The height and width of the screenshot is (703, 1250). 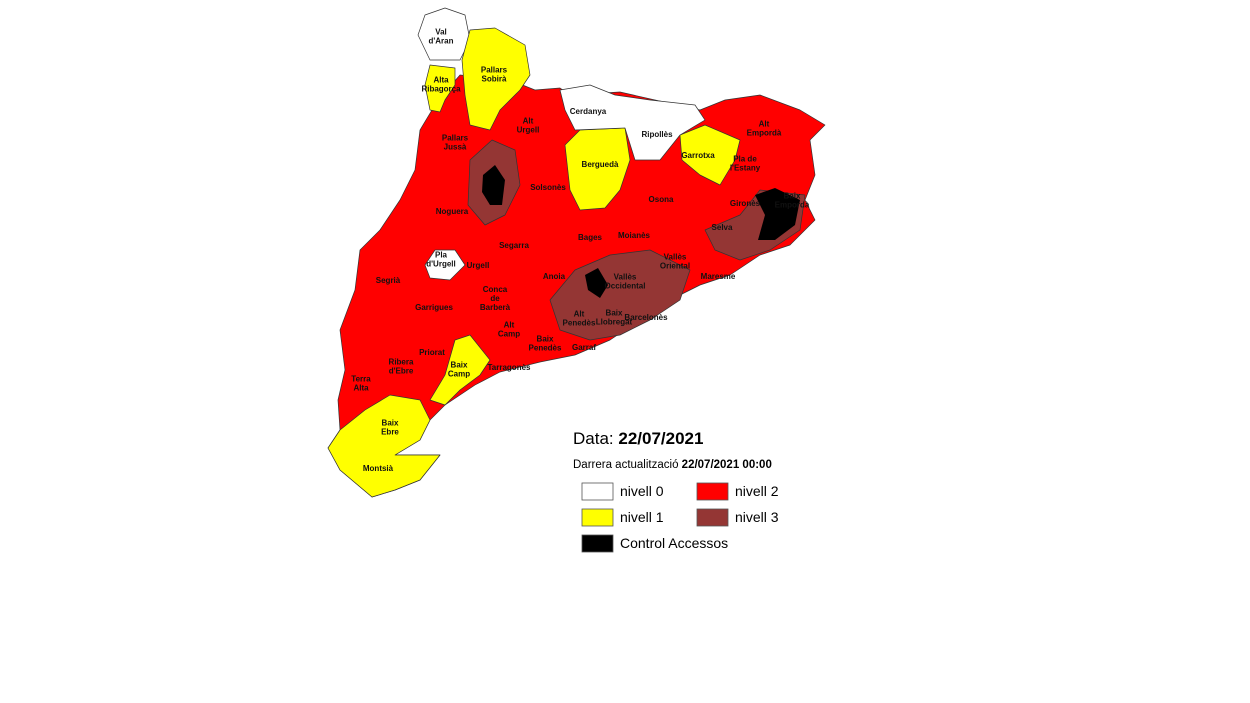 What do you see at coordinates (625, 286) in the screenshot?
I see `region-label: Occidental` at bounding box center [625, 286].